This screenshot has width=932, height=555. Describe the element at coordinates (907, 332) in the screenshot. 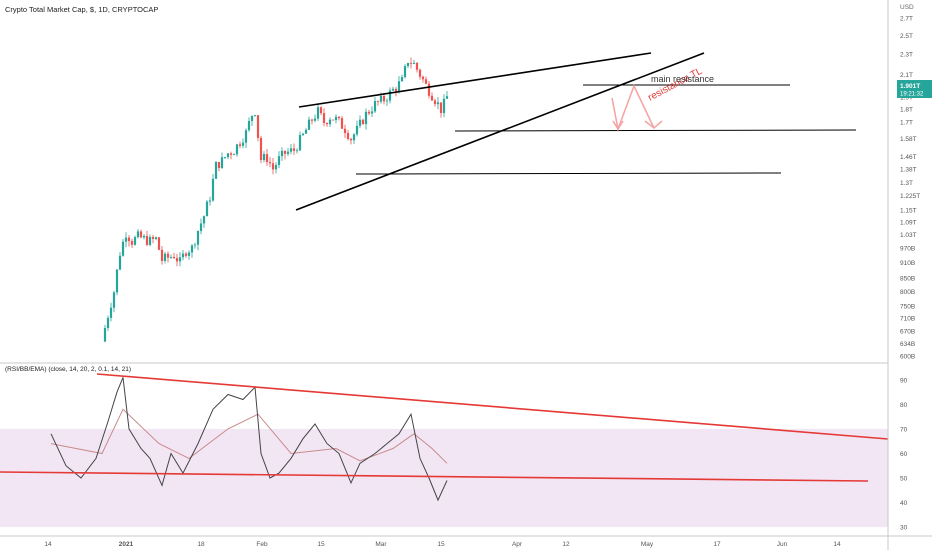

I see `price-tick-label: 670B` at that location.